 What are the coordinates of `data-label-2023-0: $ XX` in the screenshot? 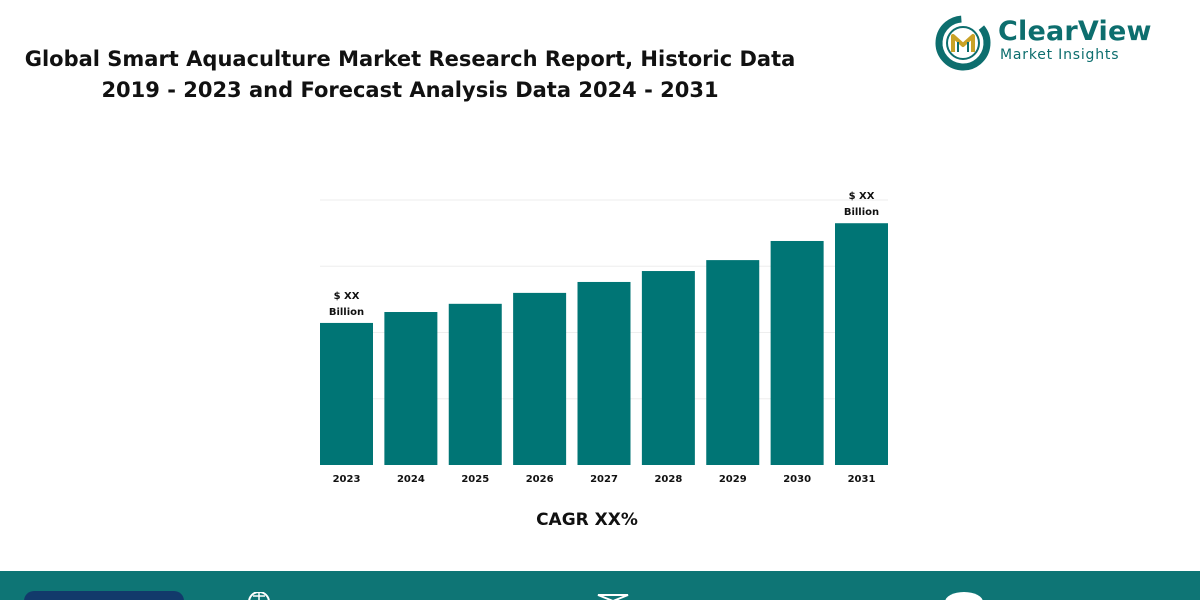 It's located at (347, 296).